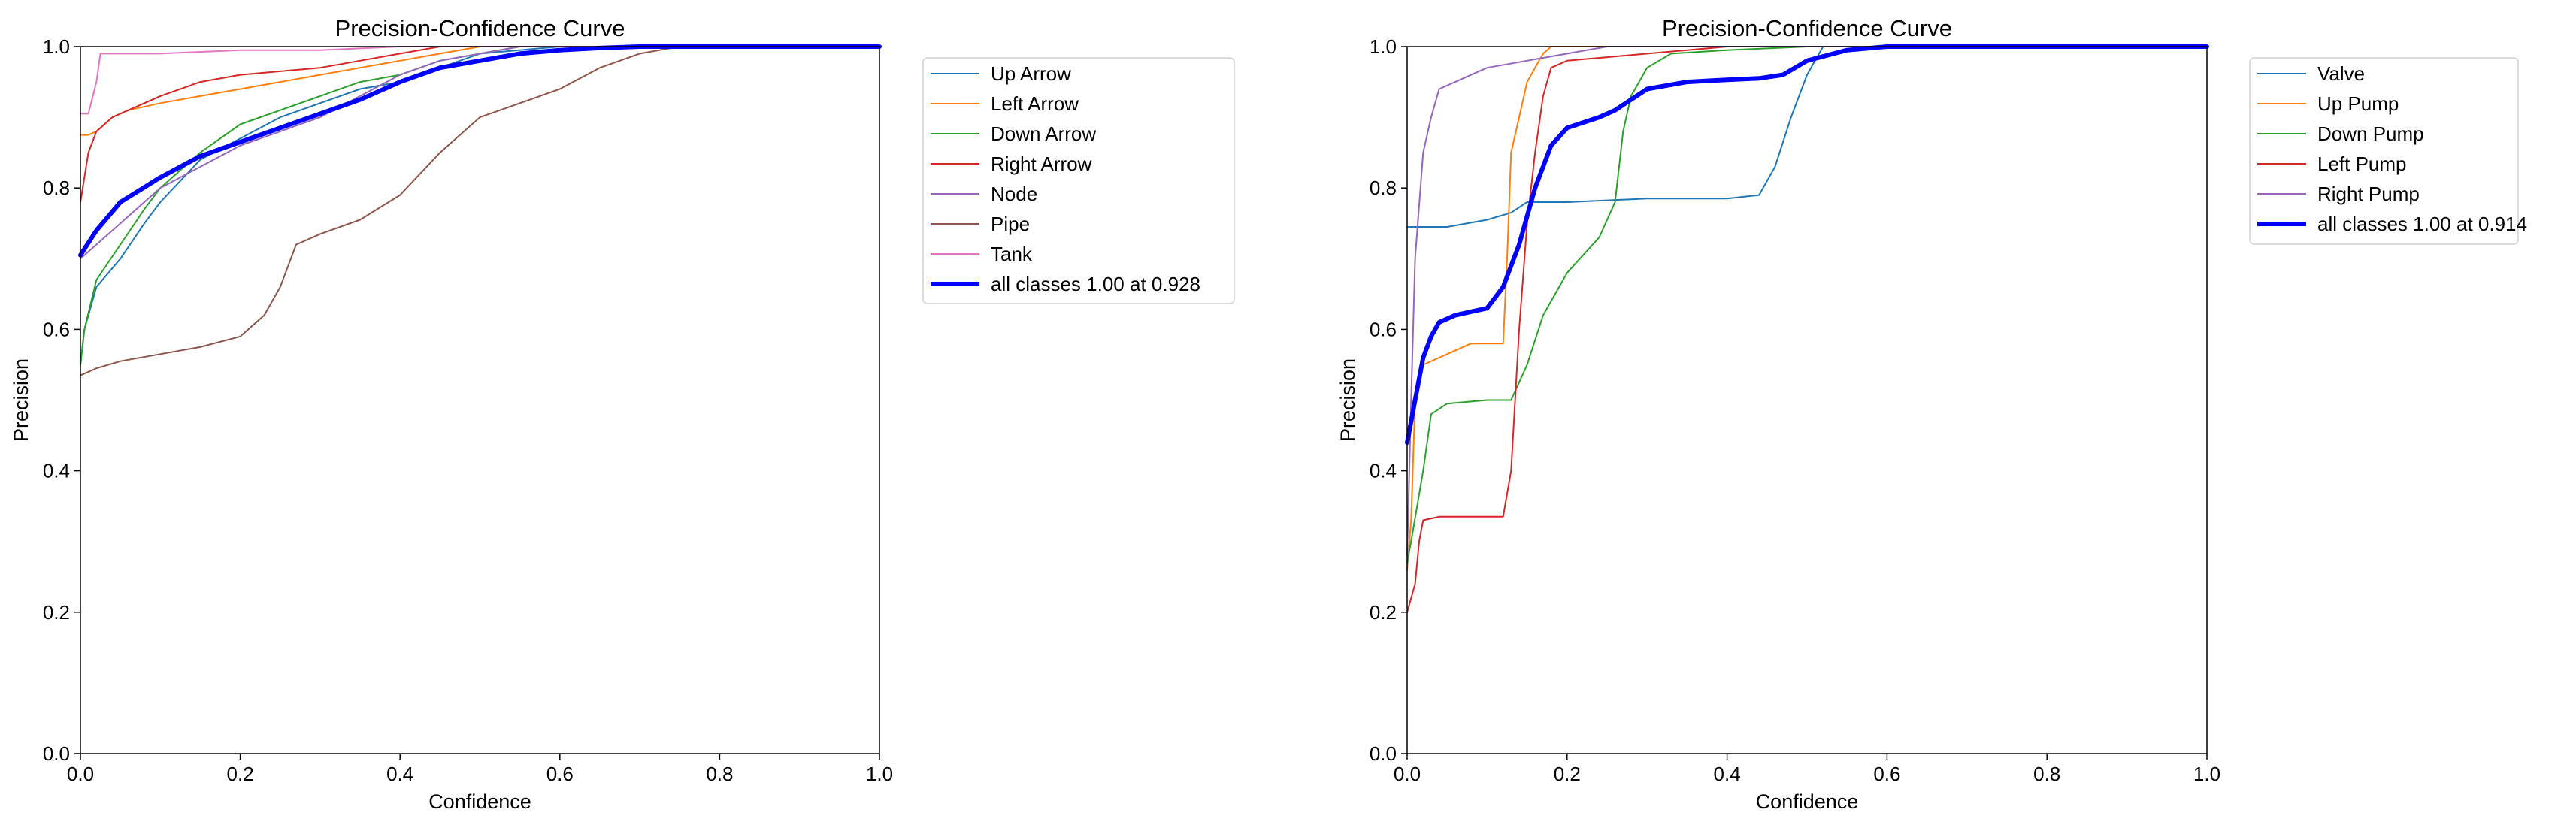  Describe the element at coordinates (1727, 774) in the screenshot. I see `chart2-x-tick-label: 0.4` at that location.